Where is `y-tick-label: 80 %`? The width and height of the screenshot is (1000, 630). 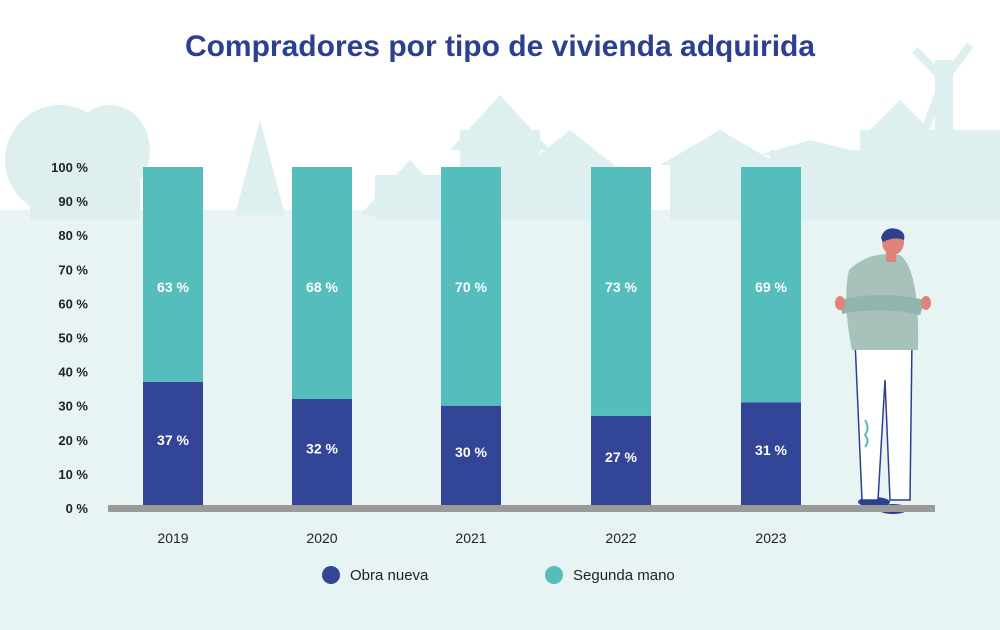 y-tick-label: 80 % is located at coordinates (73, 235).